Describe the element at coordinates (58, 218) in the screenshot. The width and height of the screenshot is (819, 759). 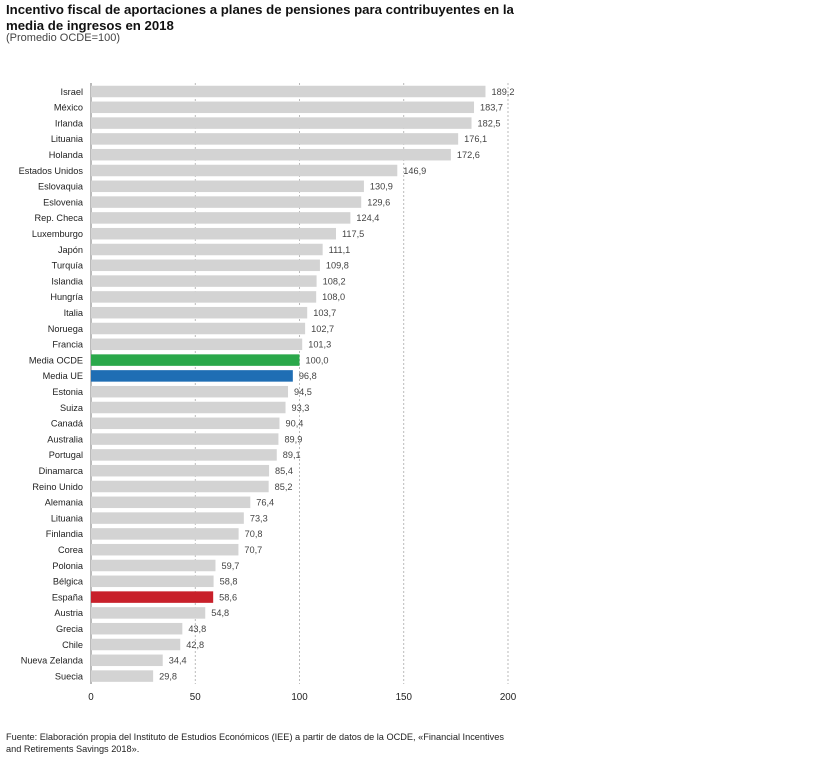
I see `category-label: Rep. Checa` at that location.